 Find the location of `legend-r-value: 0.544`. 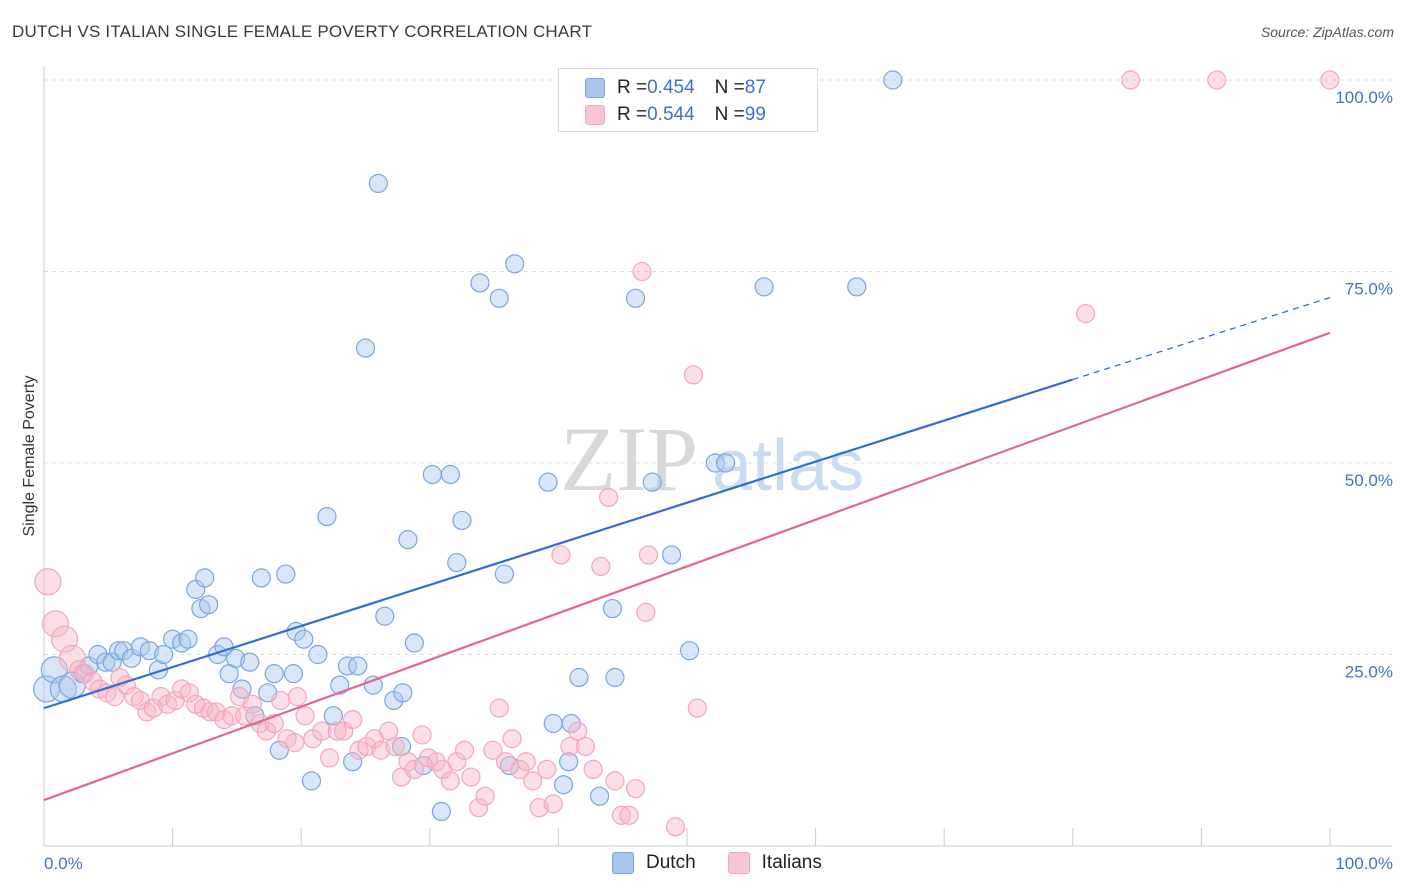

legend-r-value: 0.544 is located at coordinates (671, 114).